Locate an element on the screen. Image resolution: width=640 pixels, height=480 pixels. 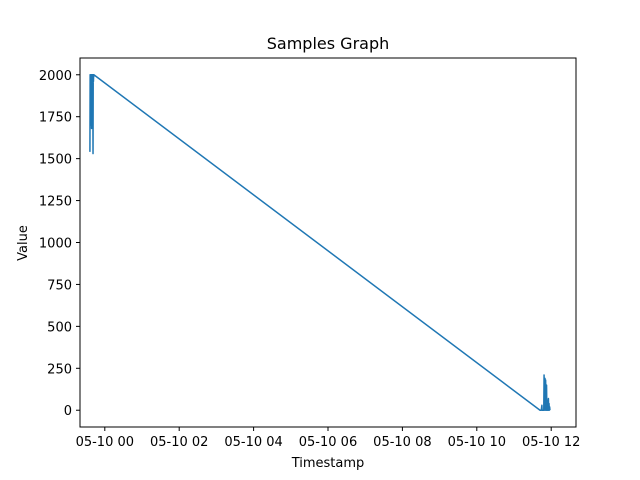
y-tick-label: 750 is located at coordinates (59, 285).